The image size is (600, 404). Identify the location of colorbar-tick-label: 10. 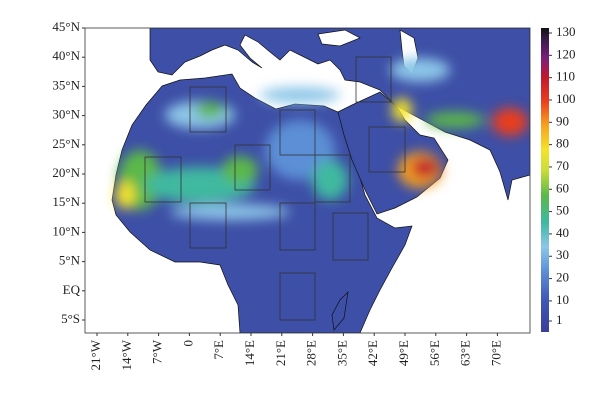
(562, 299).